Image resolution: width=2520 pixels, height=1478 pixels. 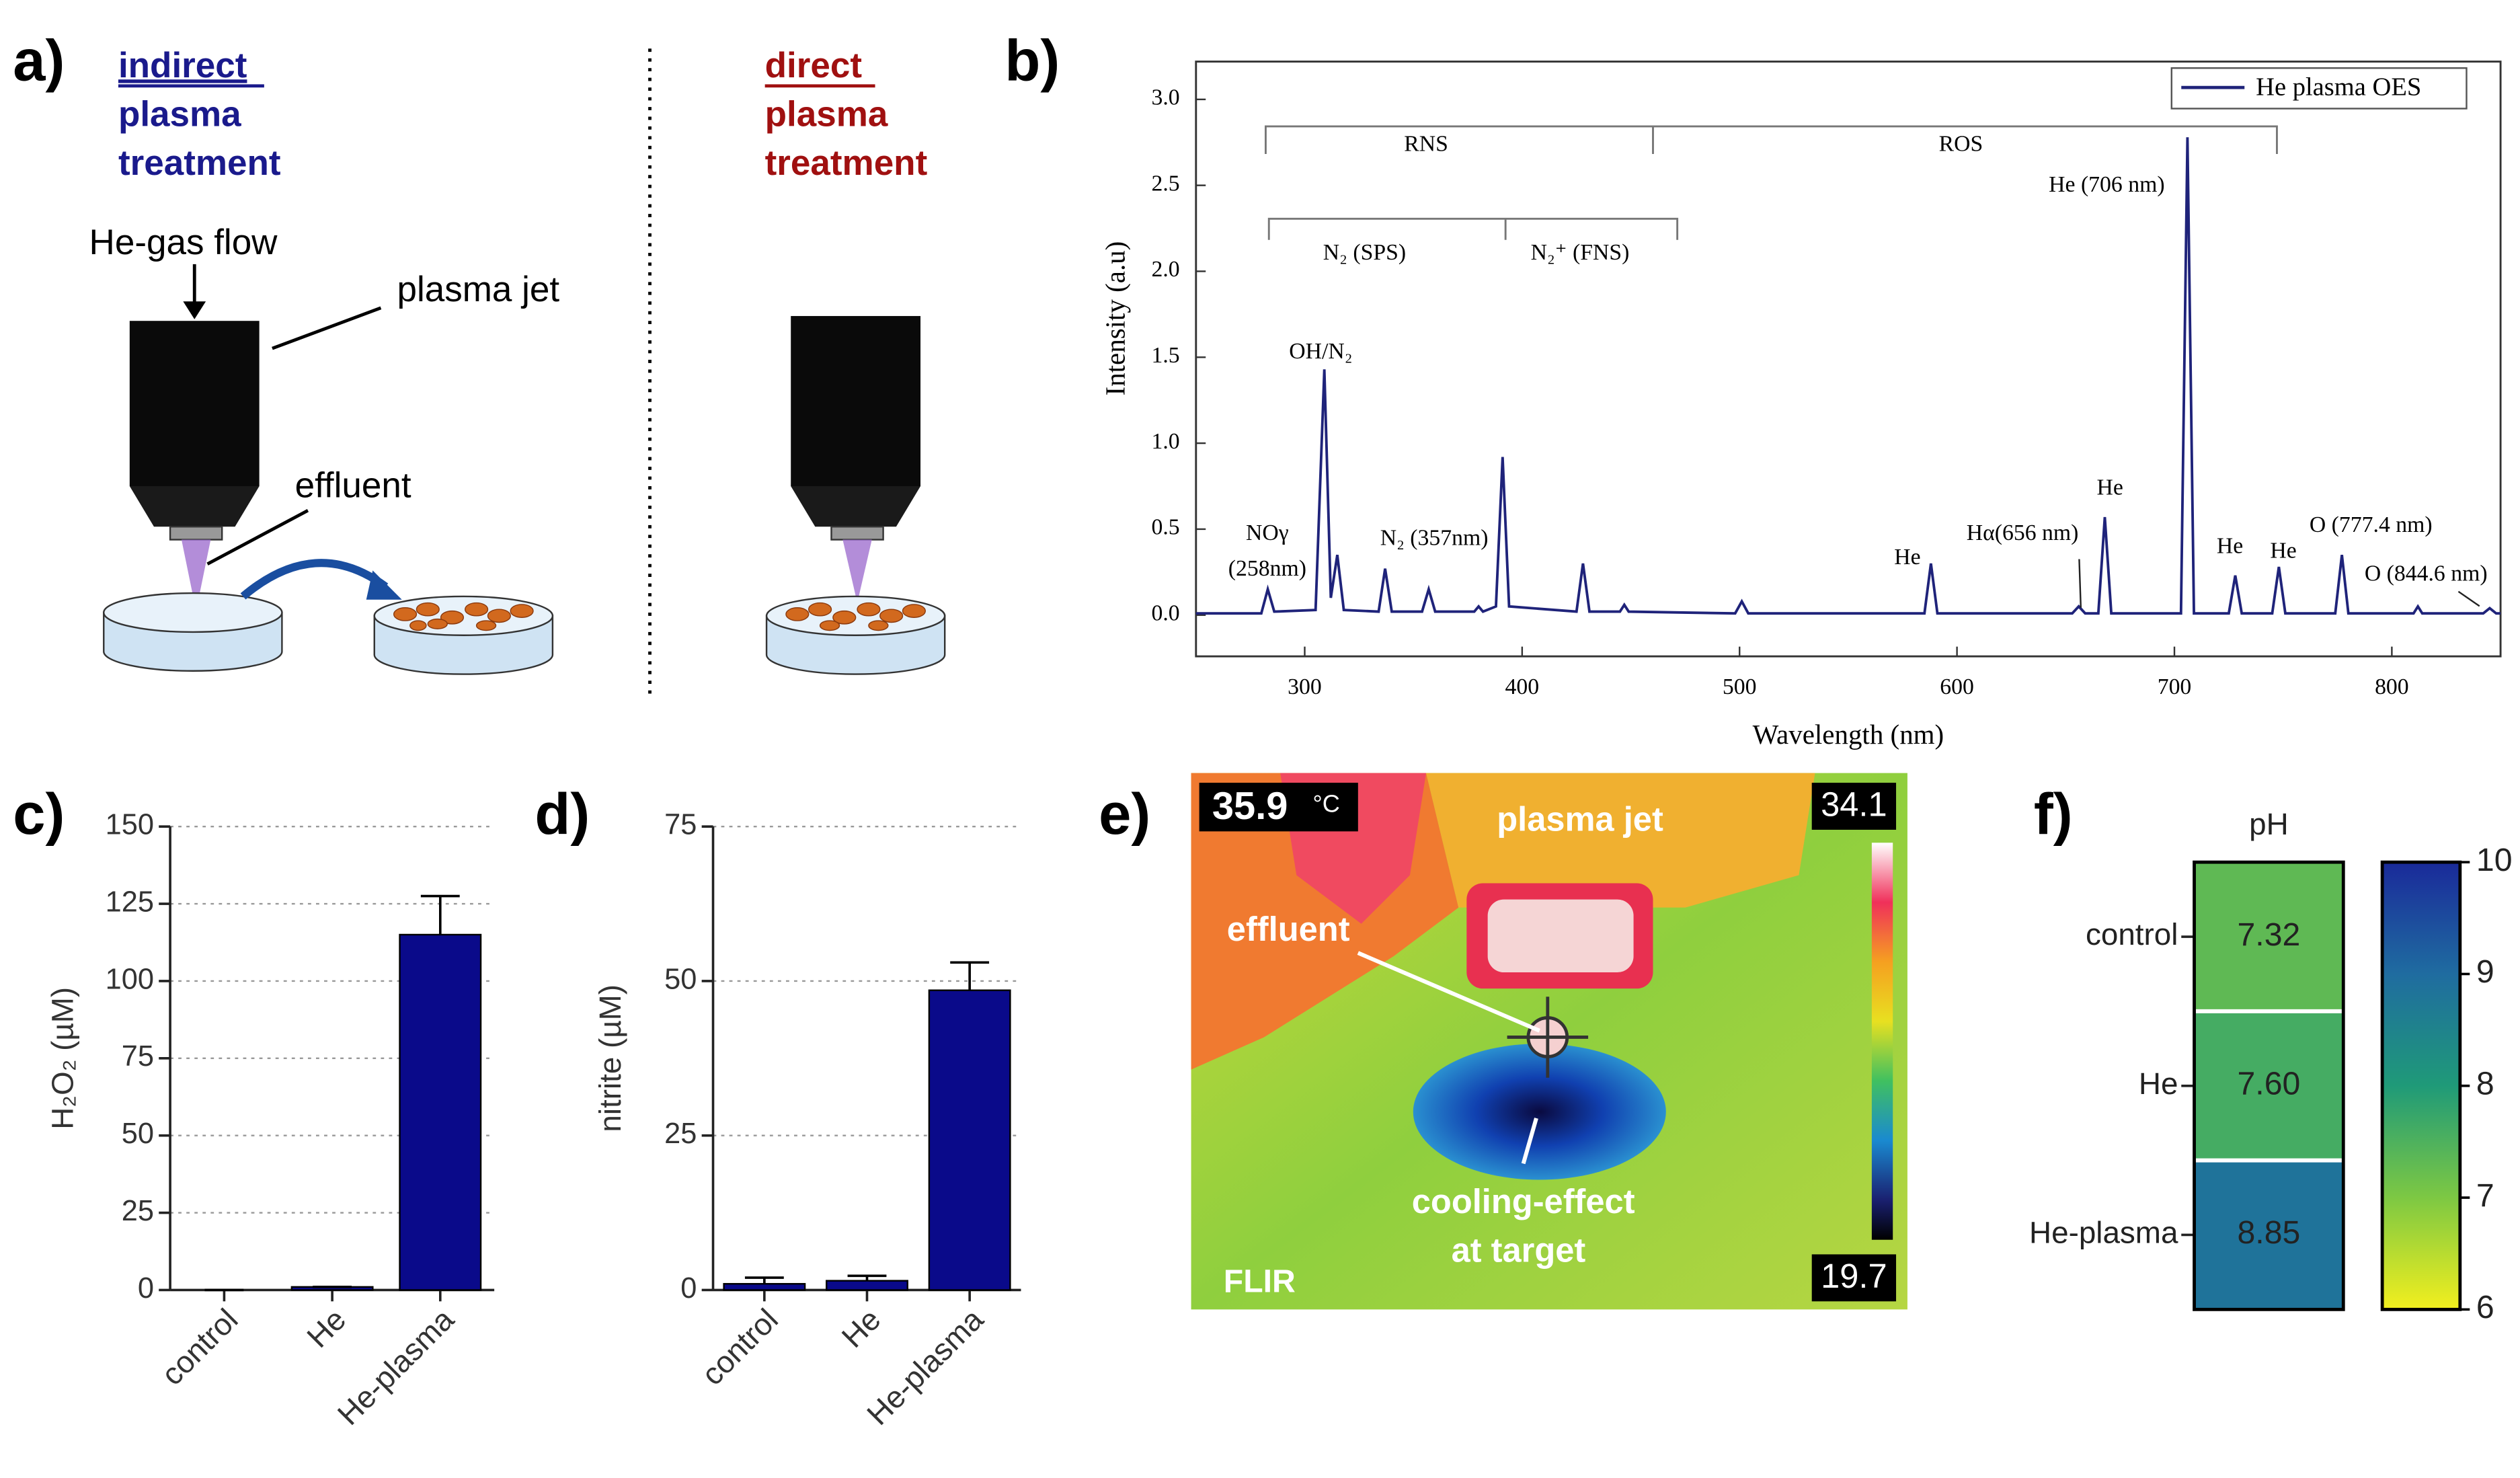 What do you see at coordinates (1305, 686) in the screenshot?
I see `x-tick-label: 300` at bounding box center [1305, 686].